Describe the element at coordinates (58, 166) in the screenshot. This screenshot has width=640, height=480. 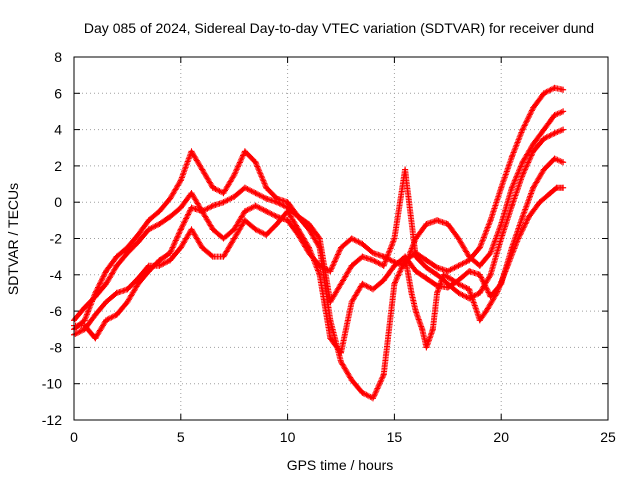
I see `y-tick-label: 2` at that location.